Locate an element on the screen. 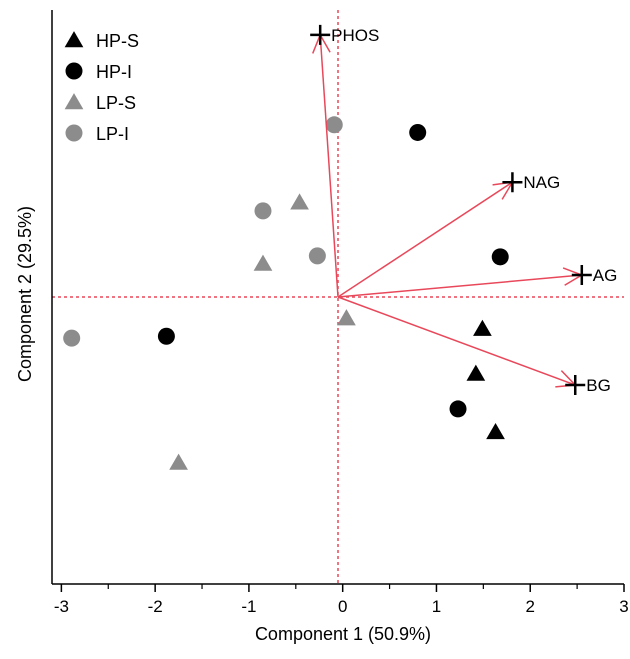 This screenshot has height=659, width=630. loading-vector-ag is located at coordinates (459, 286).